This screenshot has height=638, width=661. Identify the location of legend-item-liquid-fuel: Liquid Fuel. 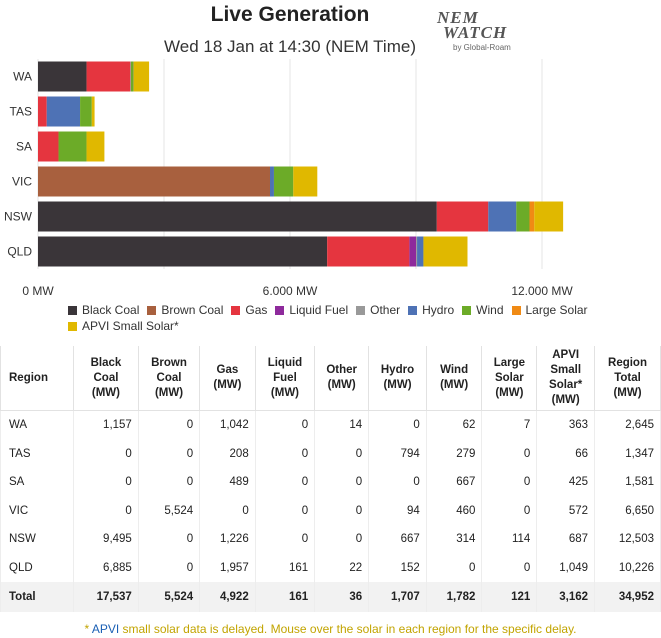
(311, 310).